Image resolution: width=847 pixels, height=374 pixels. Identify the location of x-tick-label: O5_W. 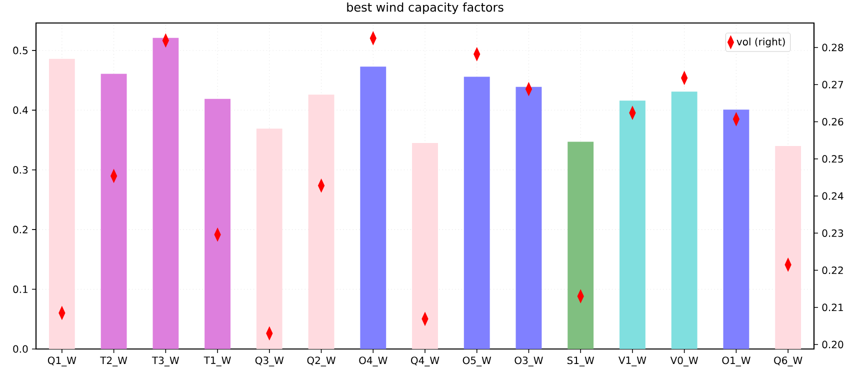
(477, 361).